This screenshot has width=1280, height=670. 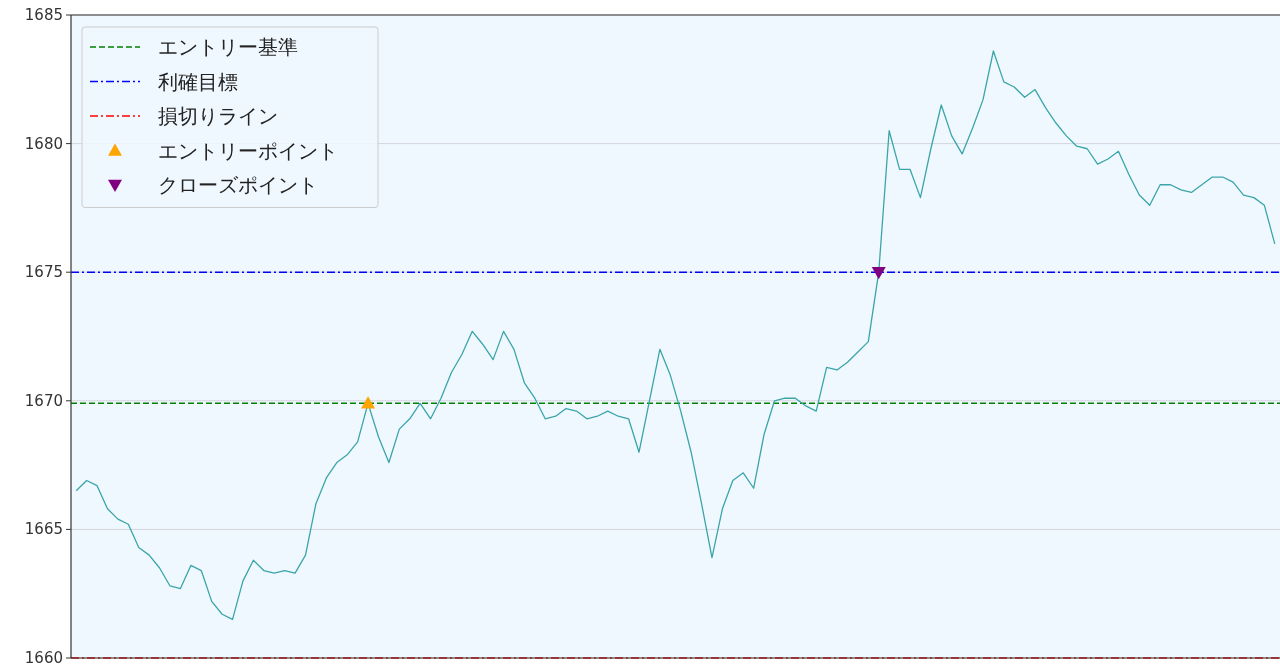 What do you see at coordinates (218, 116) in the screenshot?
I see `legend-label: 損切りライン` at bounding box center [218, 116].